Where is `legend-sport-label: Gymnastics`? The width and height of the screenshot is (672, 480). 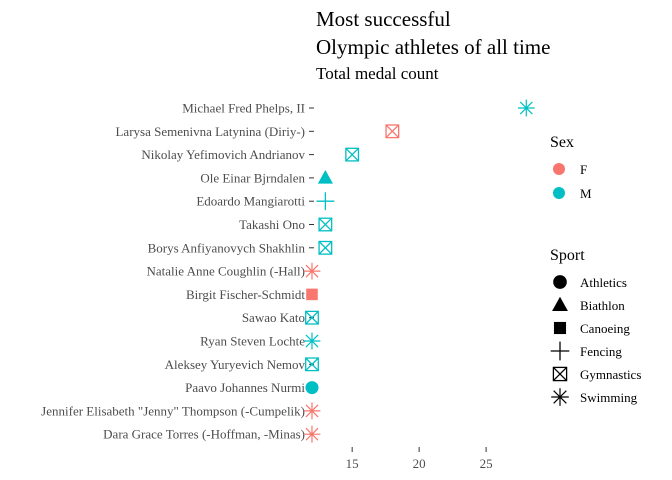
legend-sport-label: Gymnastics is located at coordinates (610, 374).